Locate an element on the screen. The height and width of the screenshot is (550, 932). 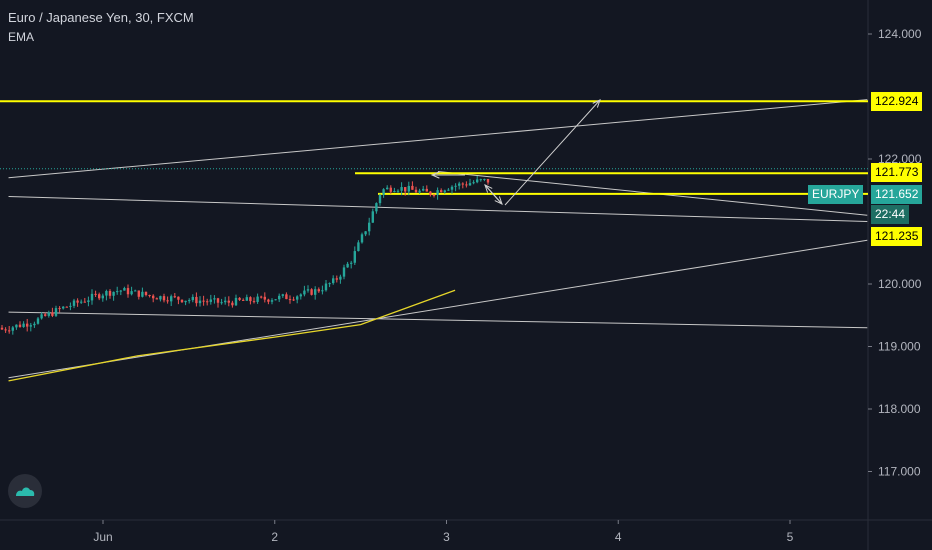
pullback-arrow-reverse is located at coordinates (493, 194).